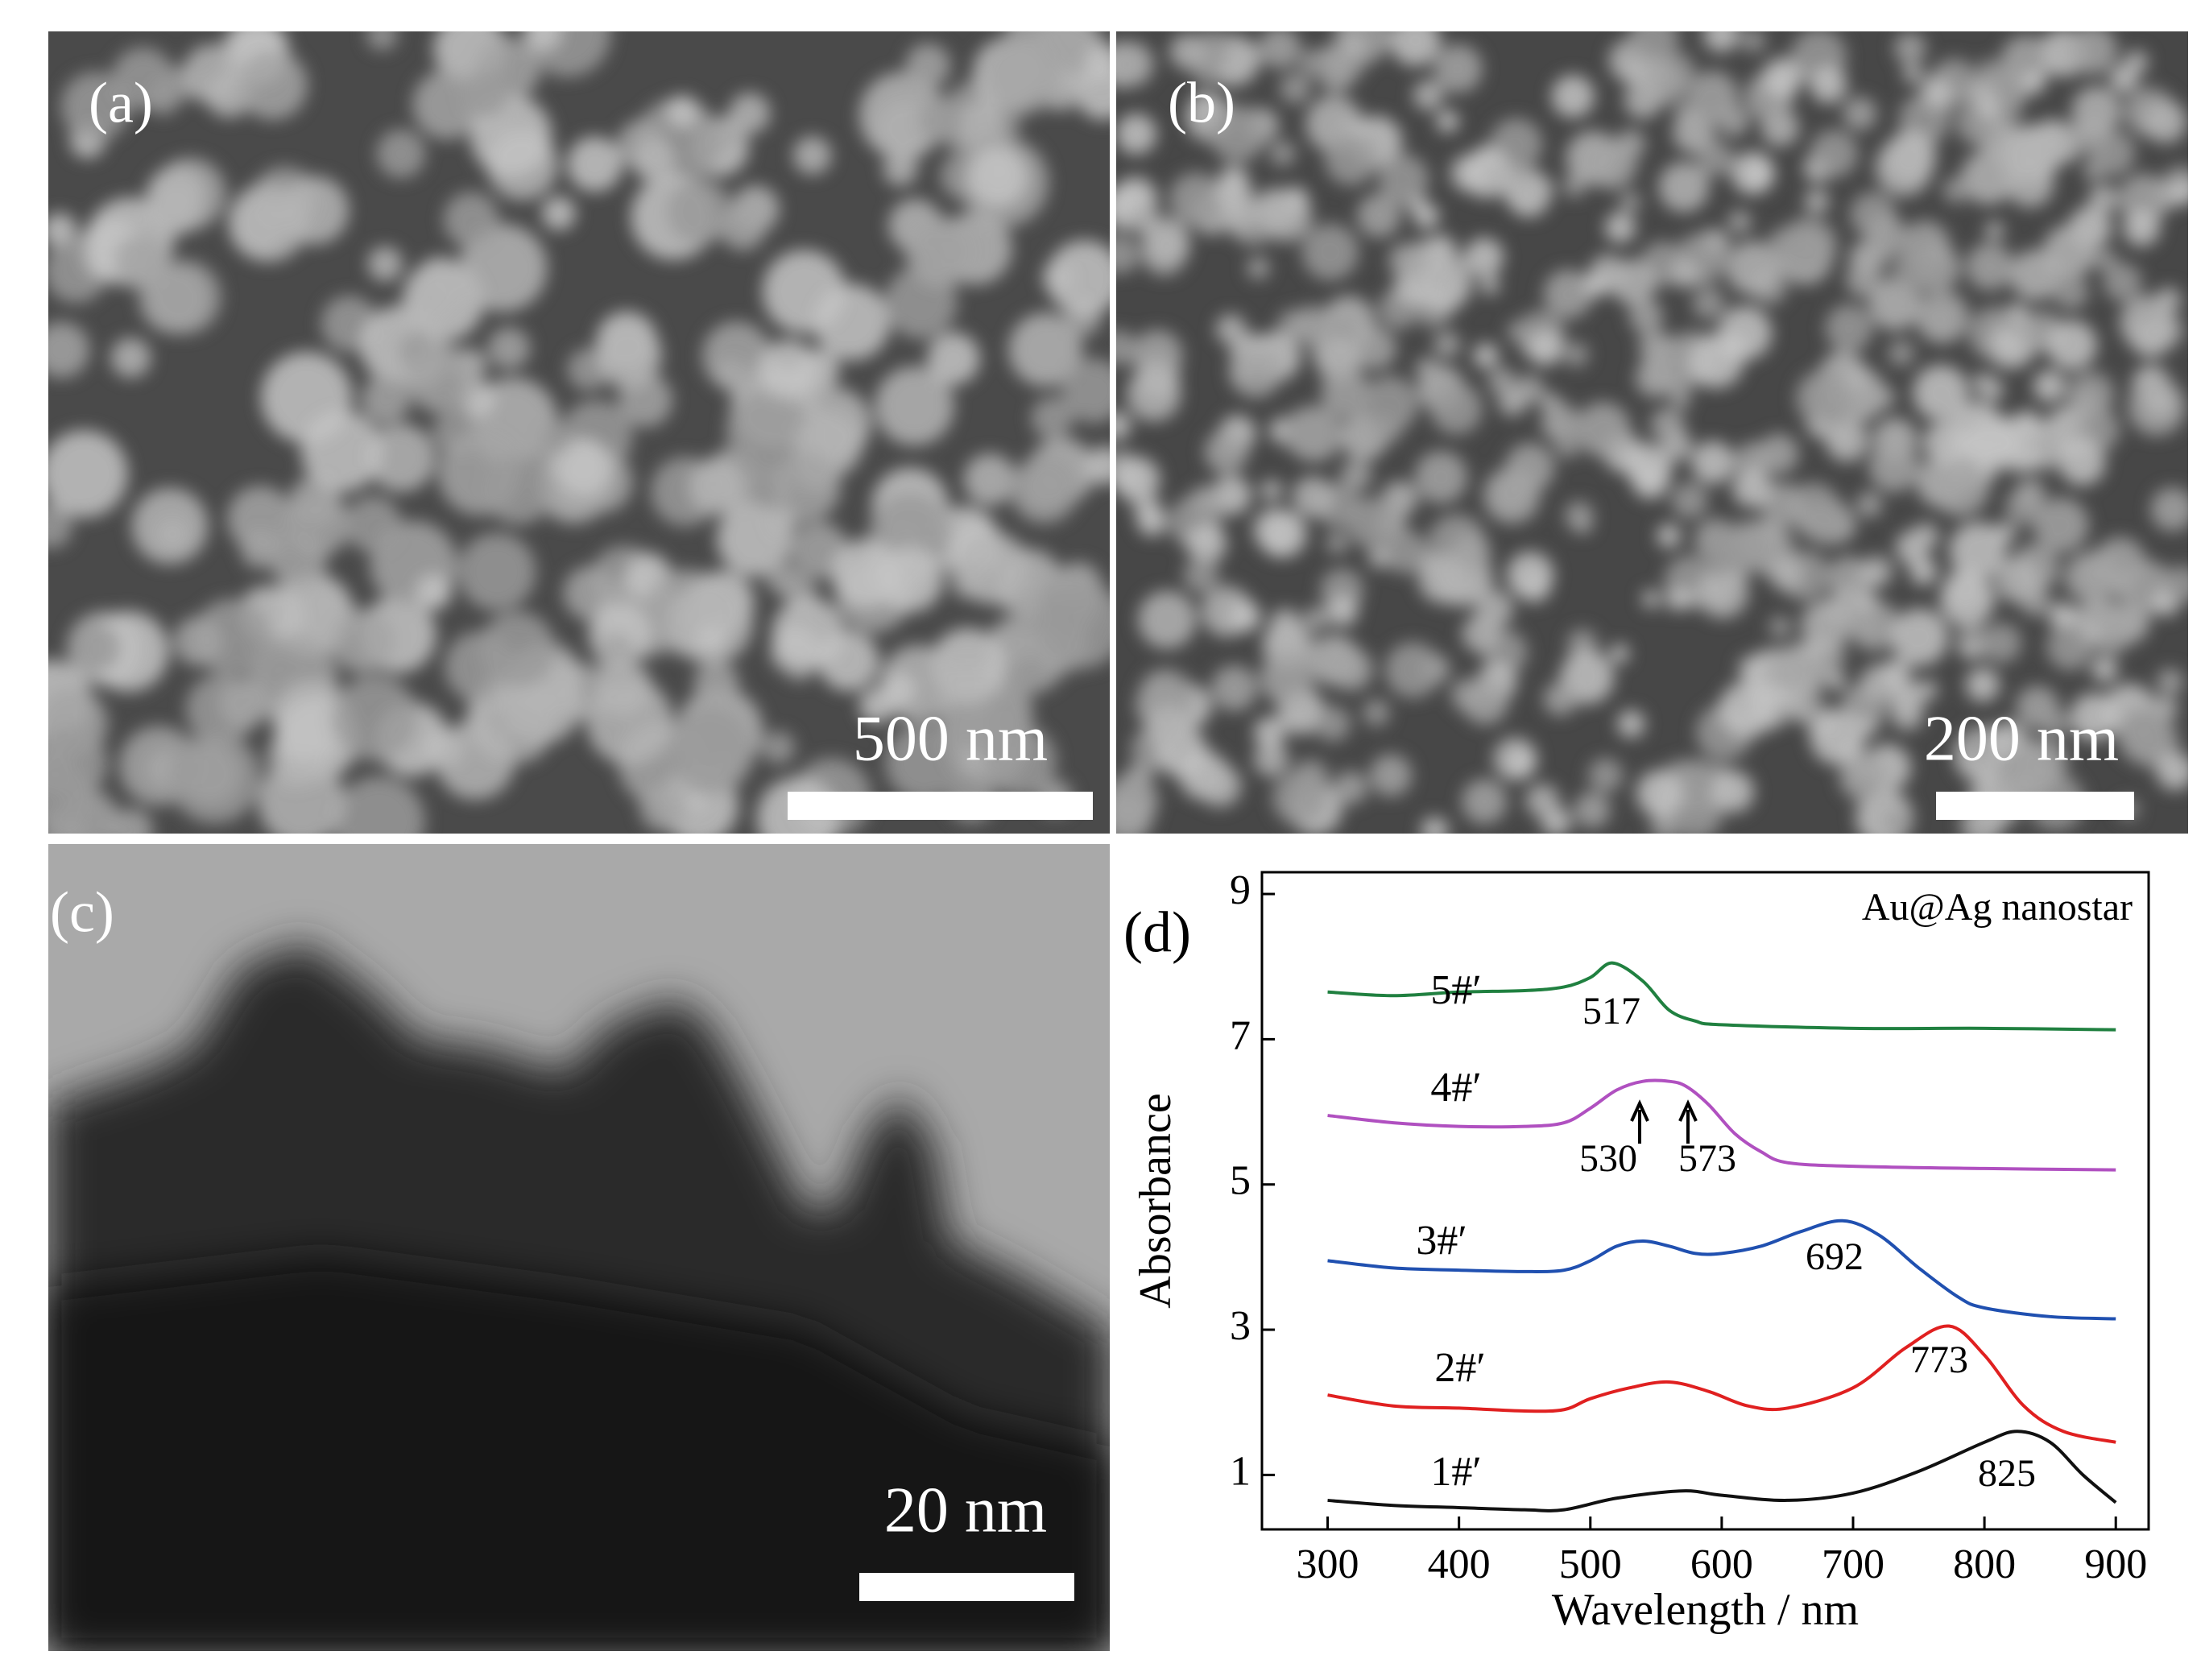  Describe the element at coordinates (1328, 1564) in the screenshot. I see `x-tick-label: 300` at that location.